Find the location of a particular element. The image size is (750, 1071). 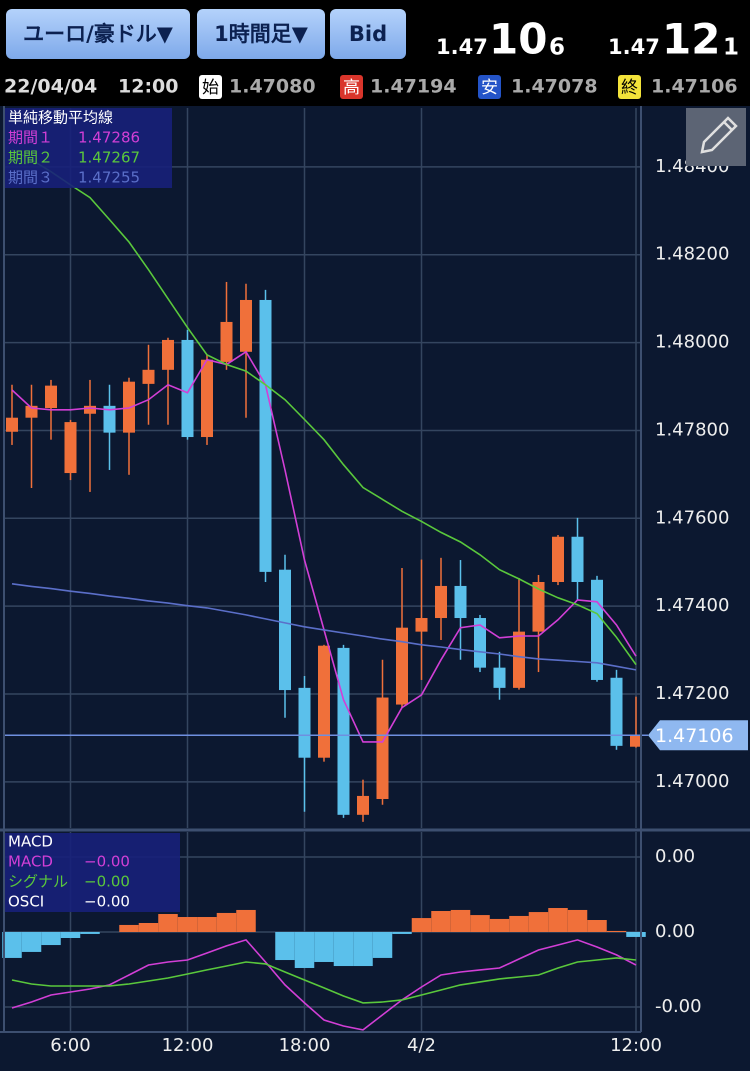

y-tick-label: 1.47400 is located at coordinates (692, 605).